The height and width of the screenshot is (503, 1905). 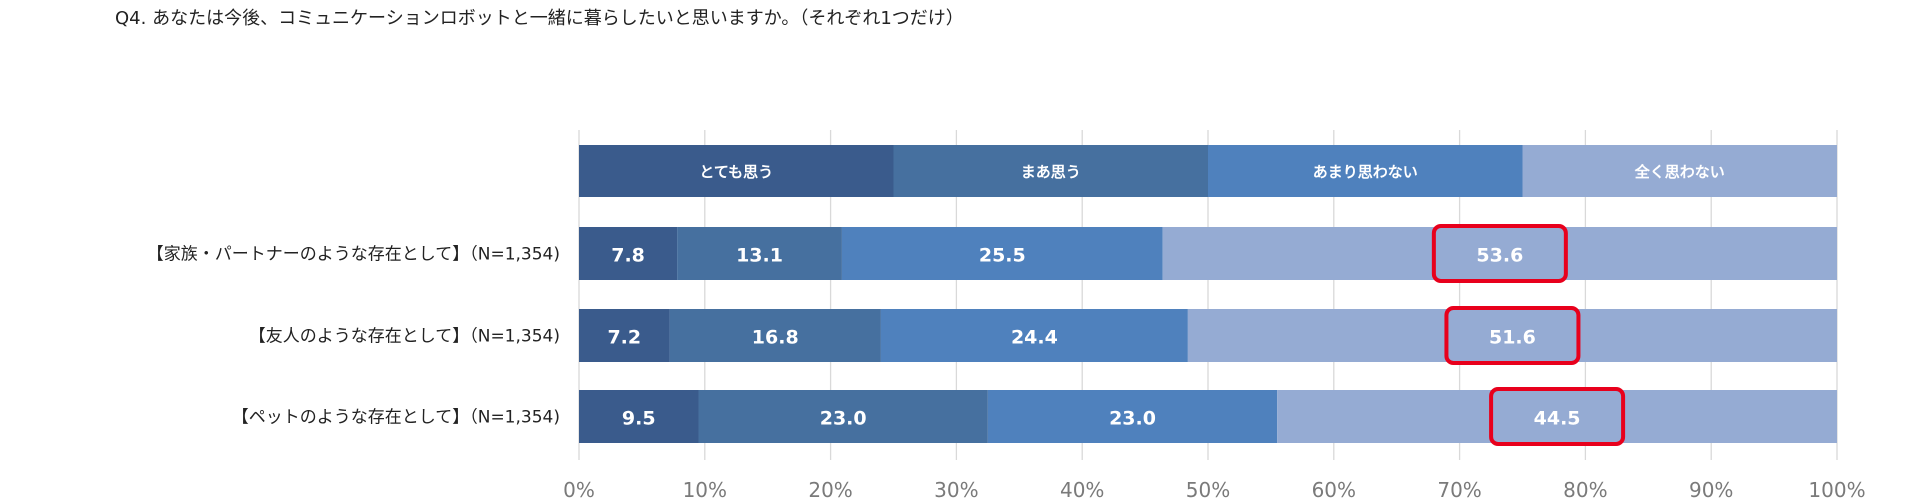 I want to click on data-label: 7.8, so click(x=628, y=256).